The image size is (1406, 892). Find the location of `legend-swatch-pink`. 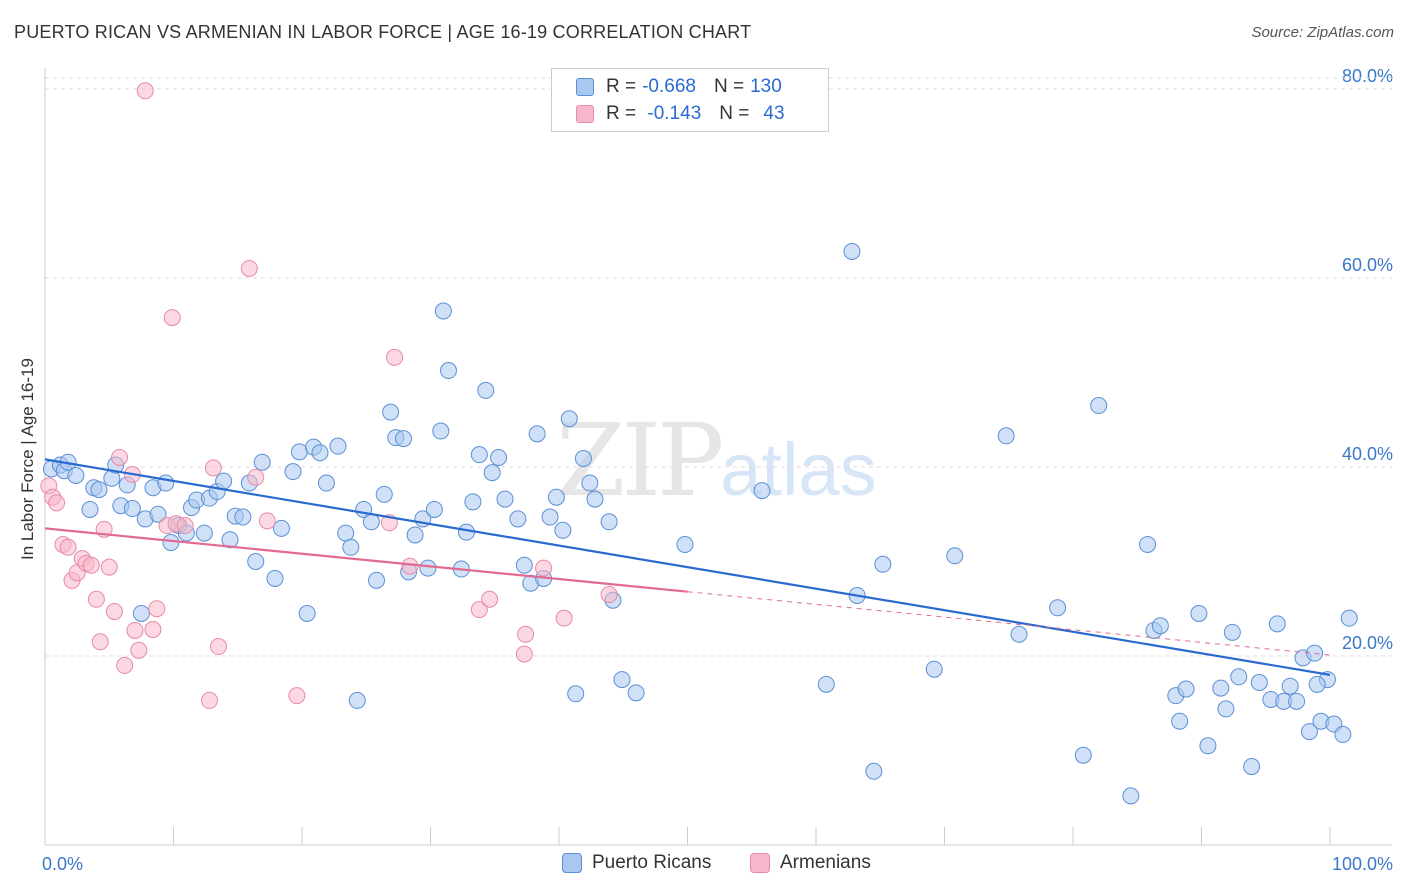

legend-swatch-pink is located at coordinates (585, 114).